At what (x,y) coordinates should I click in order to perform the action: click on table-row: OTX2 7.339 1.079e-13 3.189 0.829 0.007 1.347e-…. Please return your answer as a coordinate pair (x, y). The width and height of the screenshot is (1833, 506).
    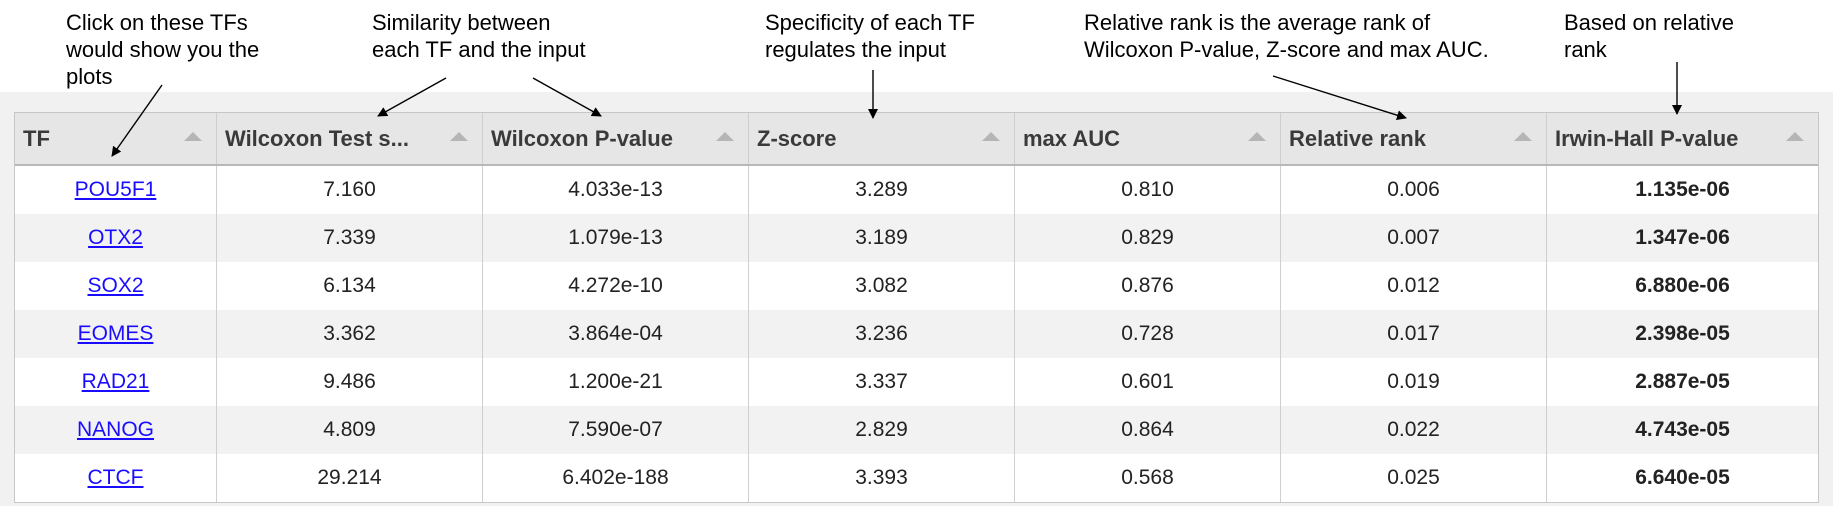
    Looking at the image, I should click on (916, 238).